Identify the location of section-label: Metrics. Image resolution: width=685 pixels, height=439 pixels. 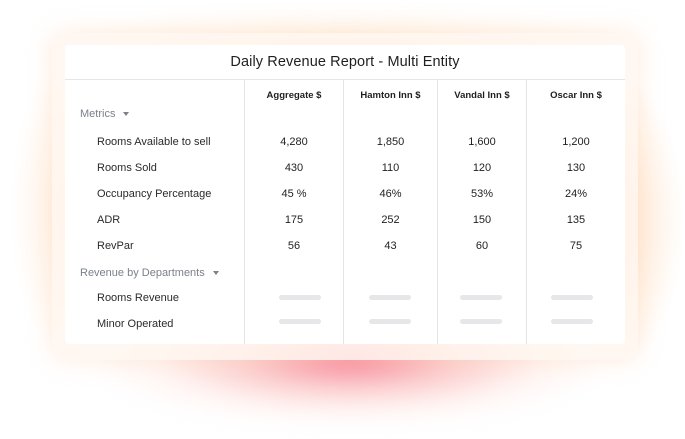
(98, 114).